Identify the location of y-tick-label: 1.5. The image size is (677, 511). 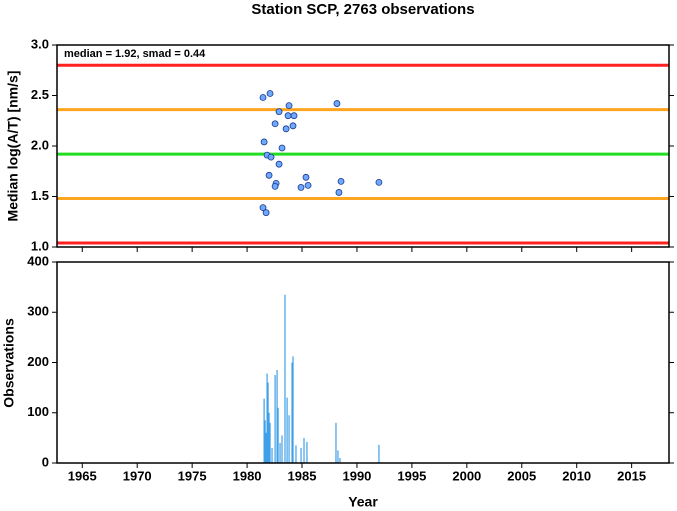
(40, 195).